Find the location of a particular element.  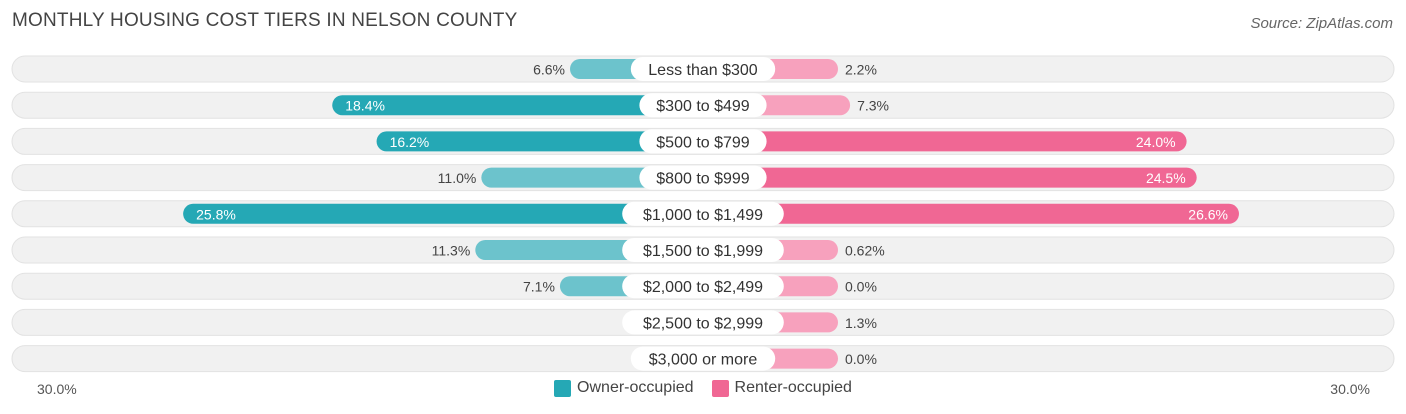

chart-row: 1.6%0.0%$3,000 or more is located at coordinates (703, 359).